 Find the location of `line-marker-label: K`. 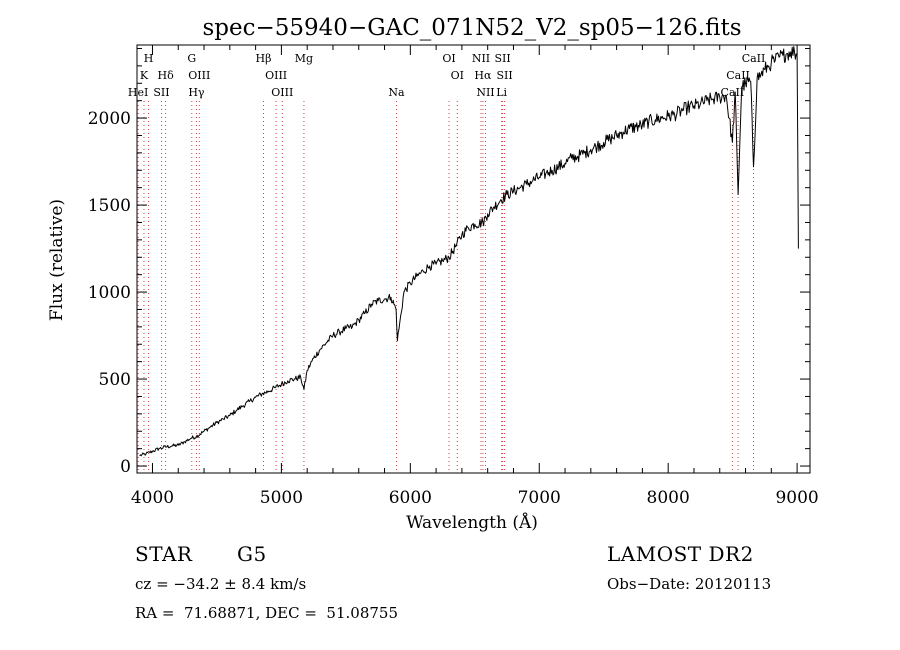

line-marker-label: K is located at coordinates (144, 75).